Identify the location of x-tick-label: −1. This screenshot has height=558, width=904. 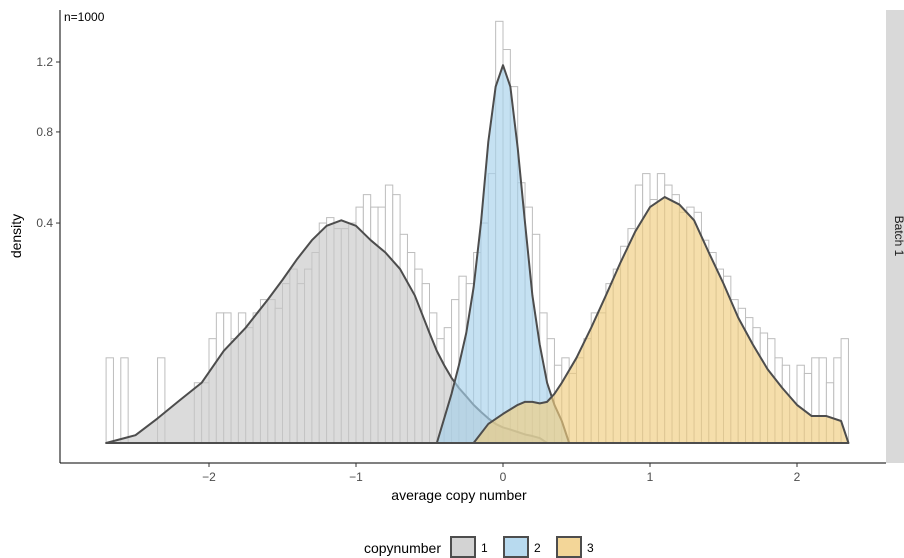
(356, 477).